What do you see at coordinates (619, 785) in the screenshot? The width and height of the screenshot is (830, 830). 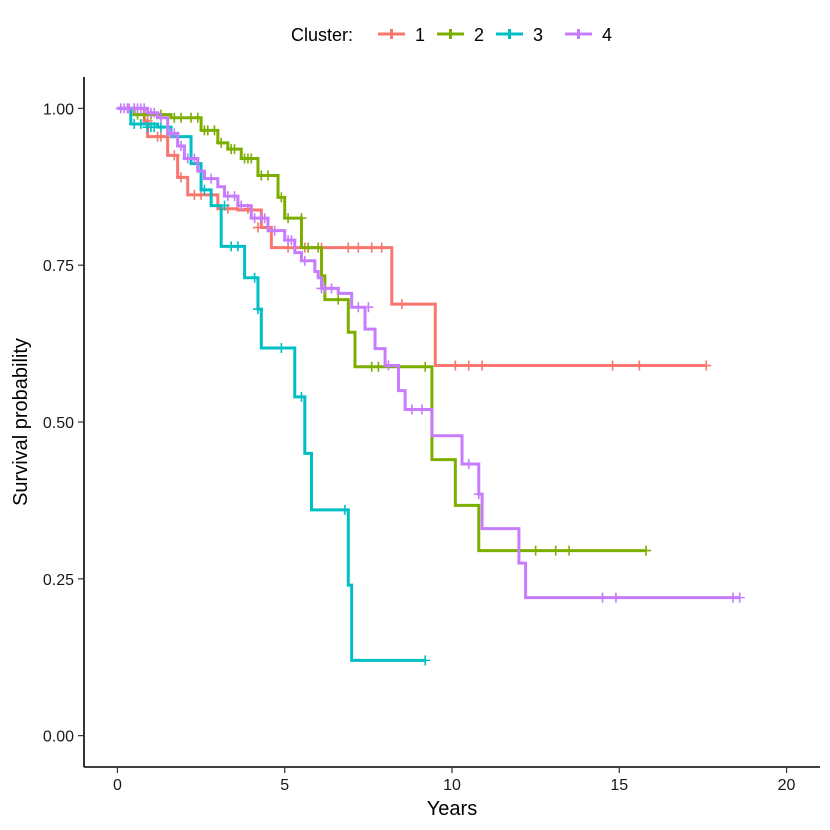 I see `x-tick-label: 15` at bounding box center [619, 785].